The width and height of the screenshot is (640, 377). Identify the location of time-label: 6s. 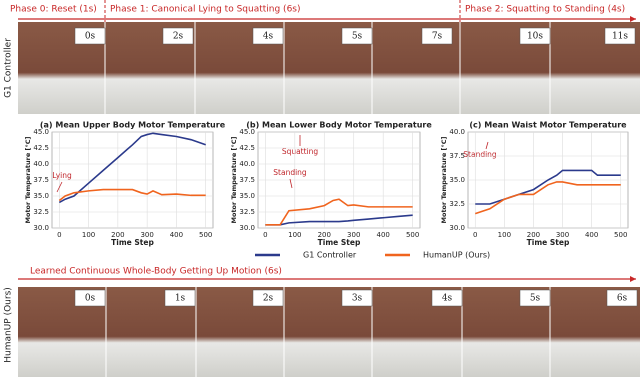
(622, 299).